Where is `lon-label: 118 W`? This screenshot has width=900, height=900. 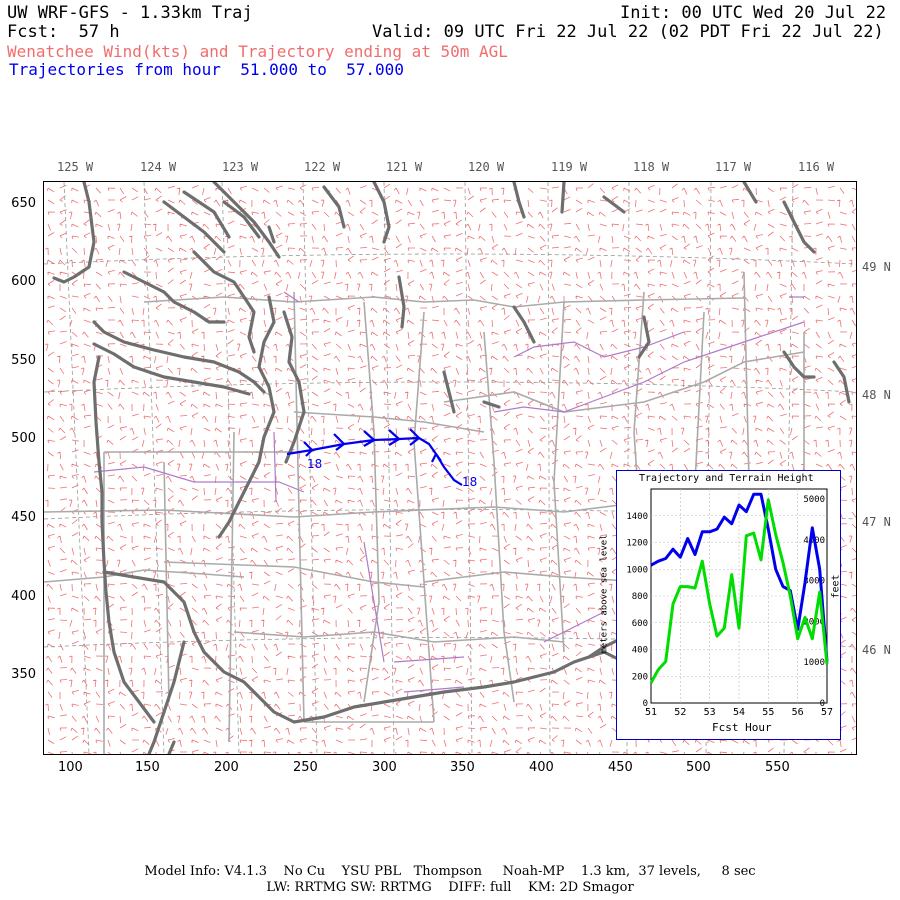
lon-label: 118 W is located at coordinates (651, 167).